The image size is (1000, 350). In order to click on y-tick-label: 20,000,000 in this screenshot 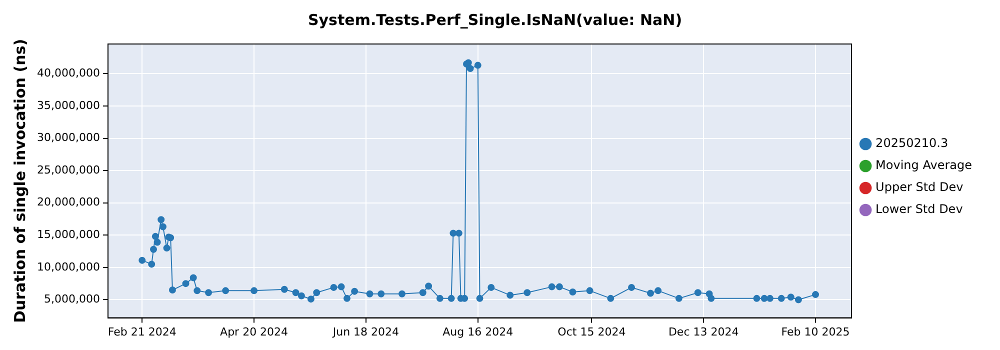, I will do `click(68, 202)`.